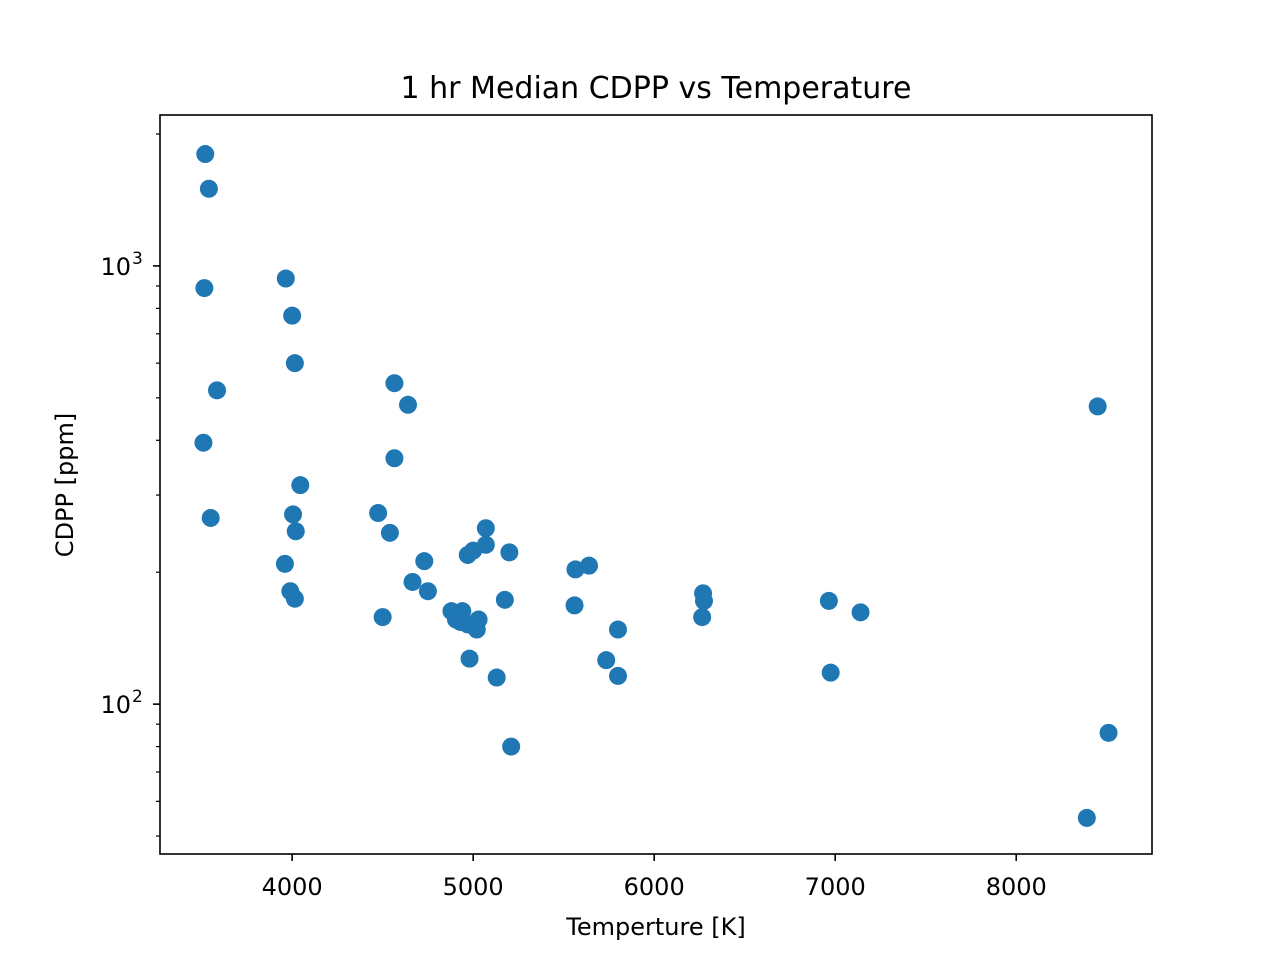  I want to click on x-tick-label: 6000, so click(654, 887).